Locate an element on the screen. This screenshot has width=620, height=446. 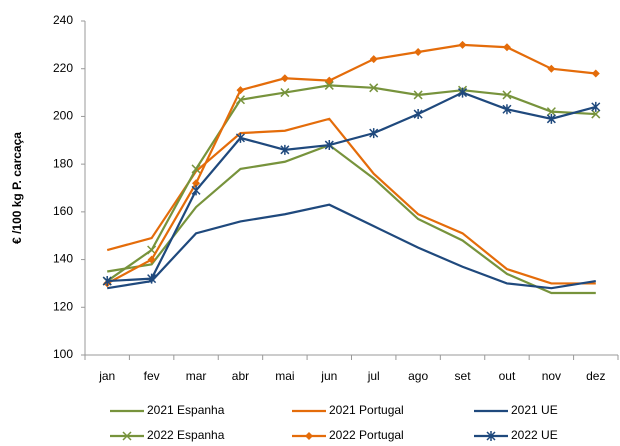
y-axis-label: € /100 kg P. carcaça is located at coordinates (17, 188).